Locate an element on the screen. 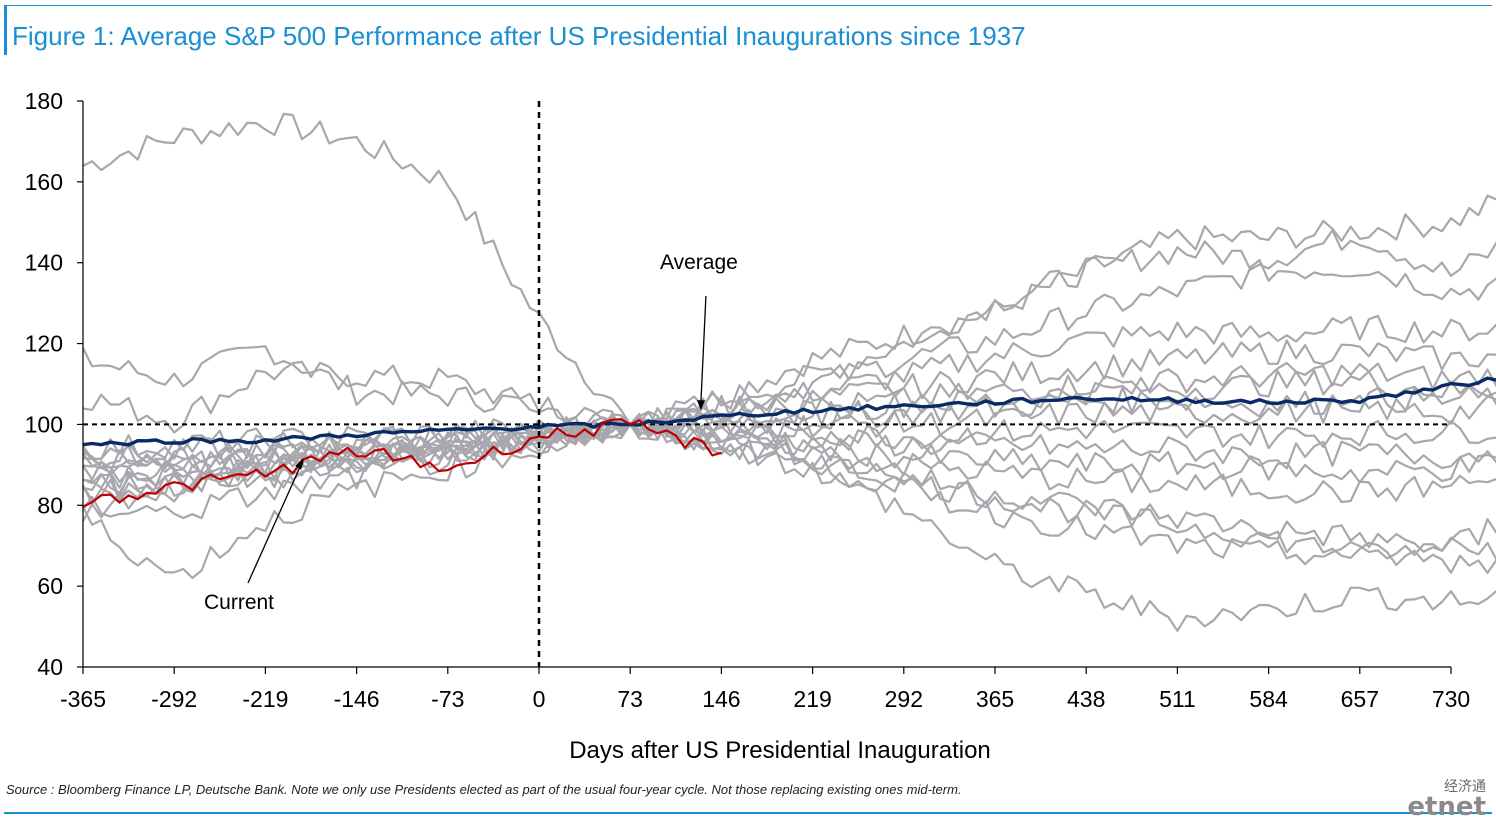 The image size is (1496, 822). x-tick-label: 365 is located at coordinates (995, 699).